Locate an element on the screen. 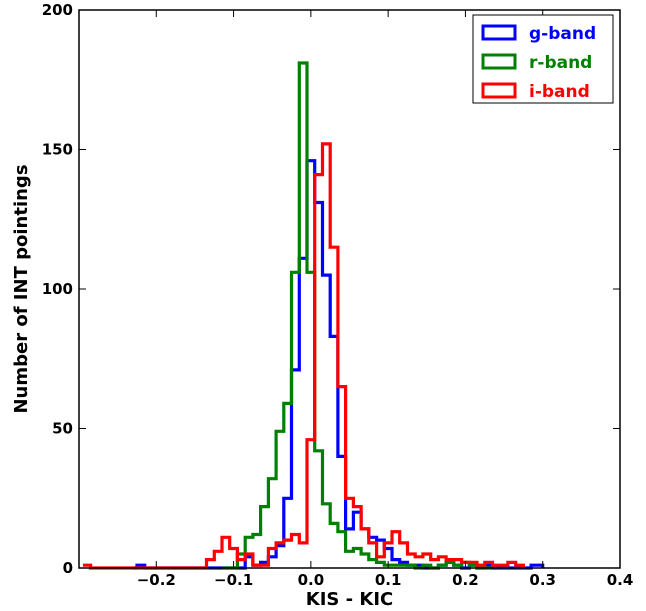  legend-label-i-band: i-band is located at coordinates (559, 92).